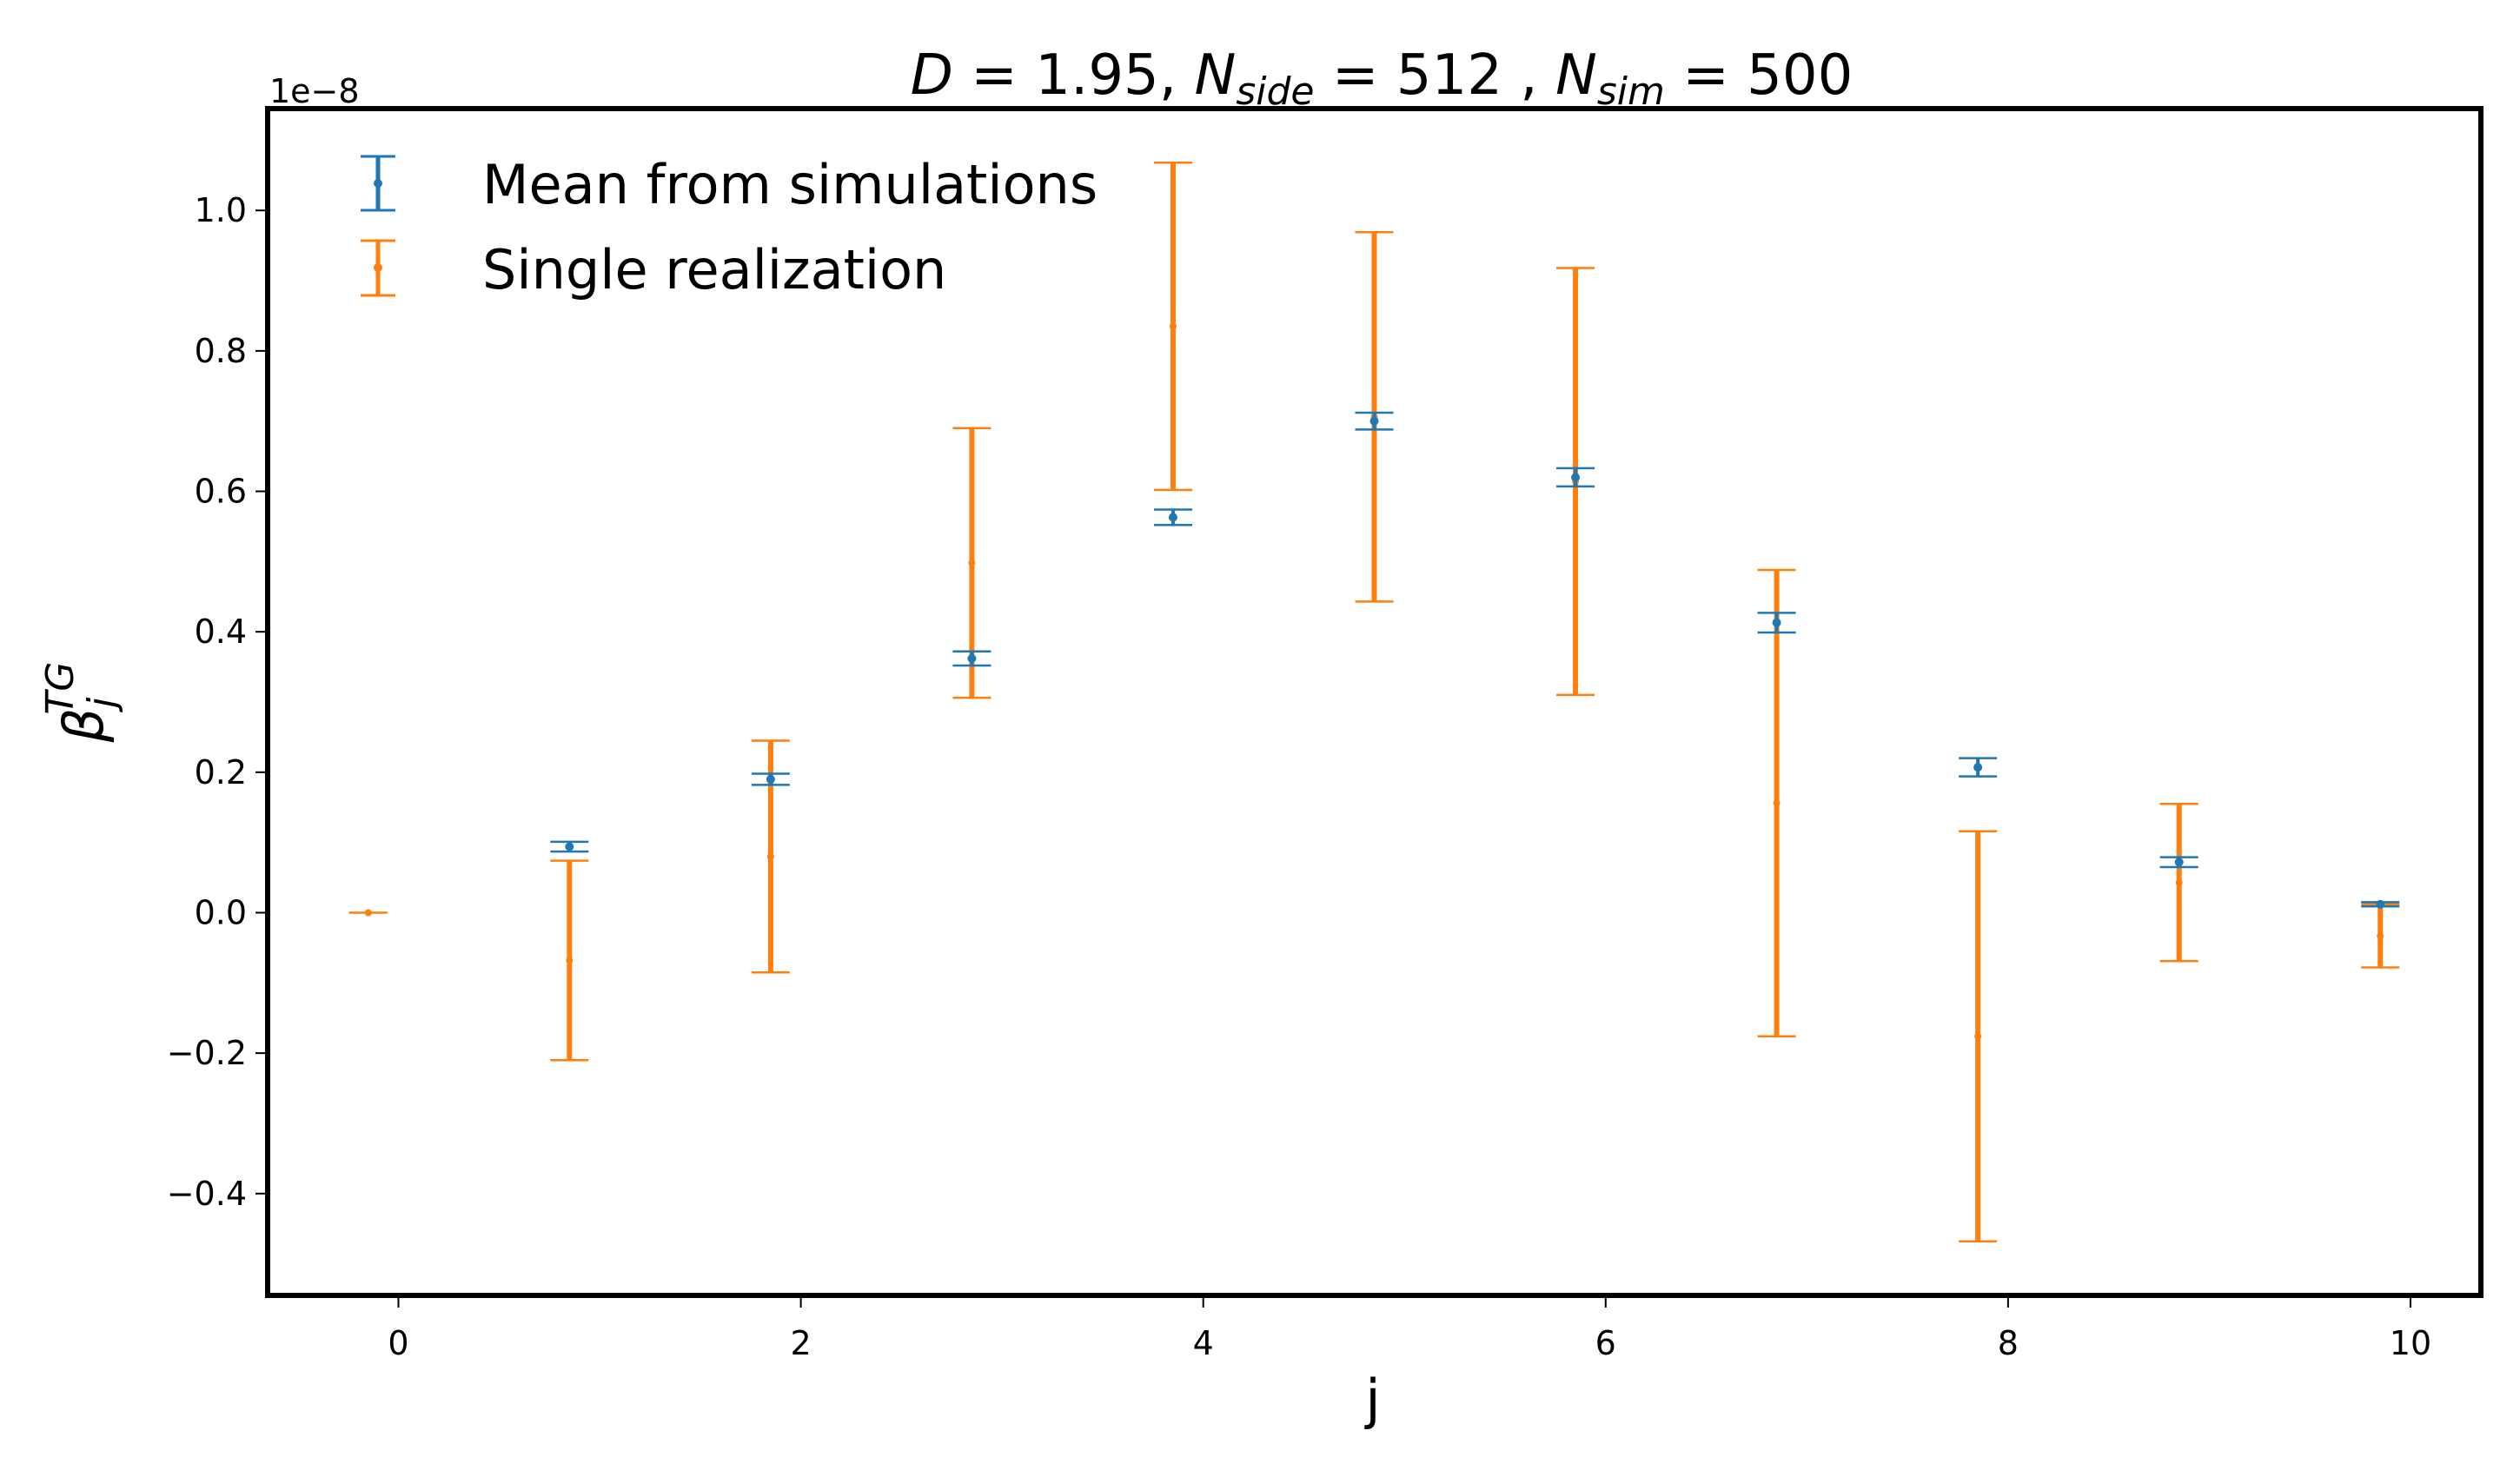  I want to click on legend: Mean from simulations Single realization, so click(729, 227).